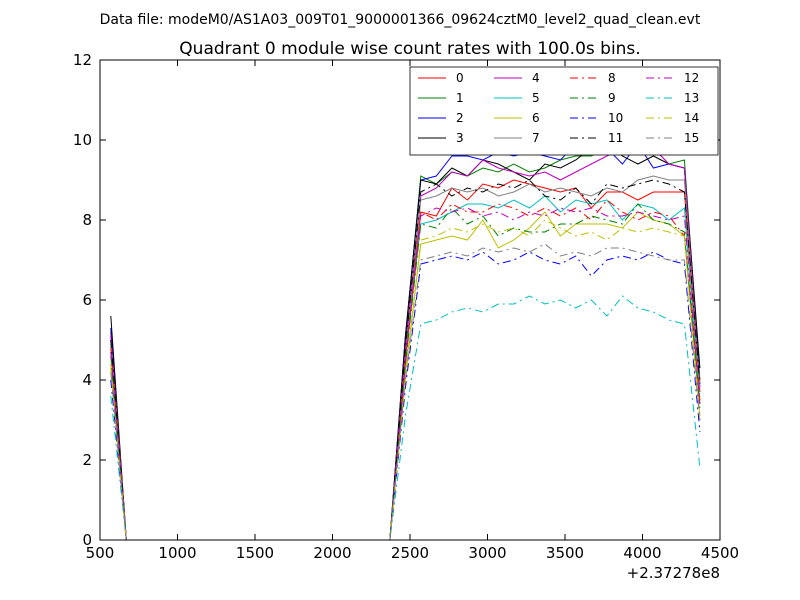 This screenshot has height=600, width=800. I want to click on x-axis-offset-label: +2.37278e8, so click(673, 573).